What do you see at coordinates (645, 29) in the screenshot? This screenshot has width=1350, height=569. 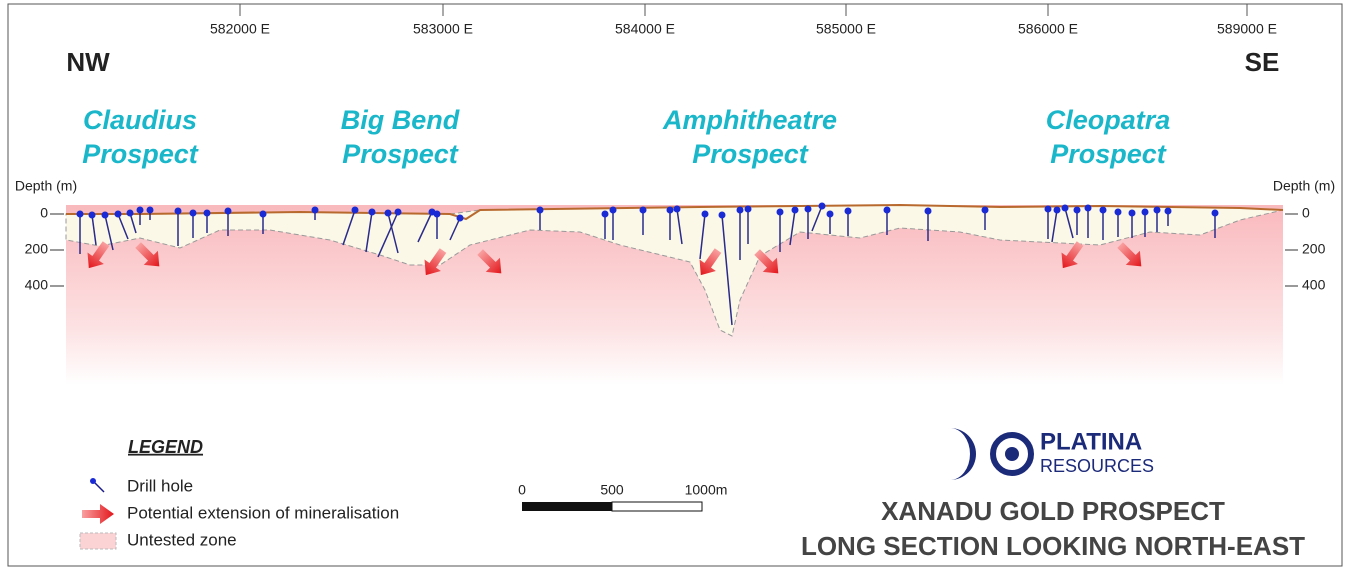 I see `easting-label: 584000 E` at bounding box center [645, 29].